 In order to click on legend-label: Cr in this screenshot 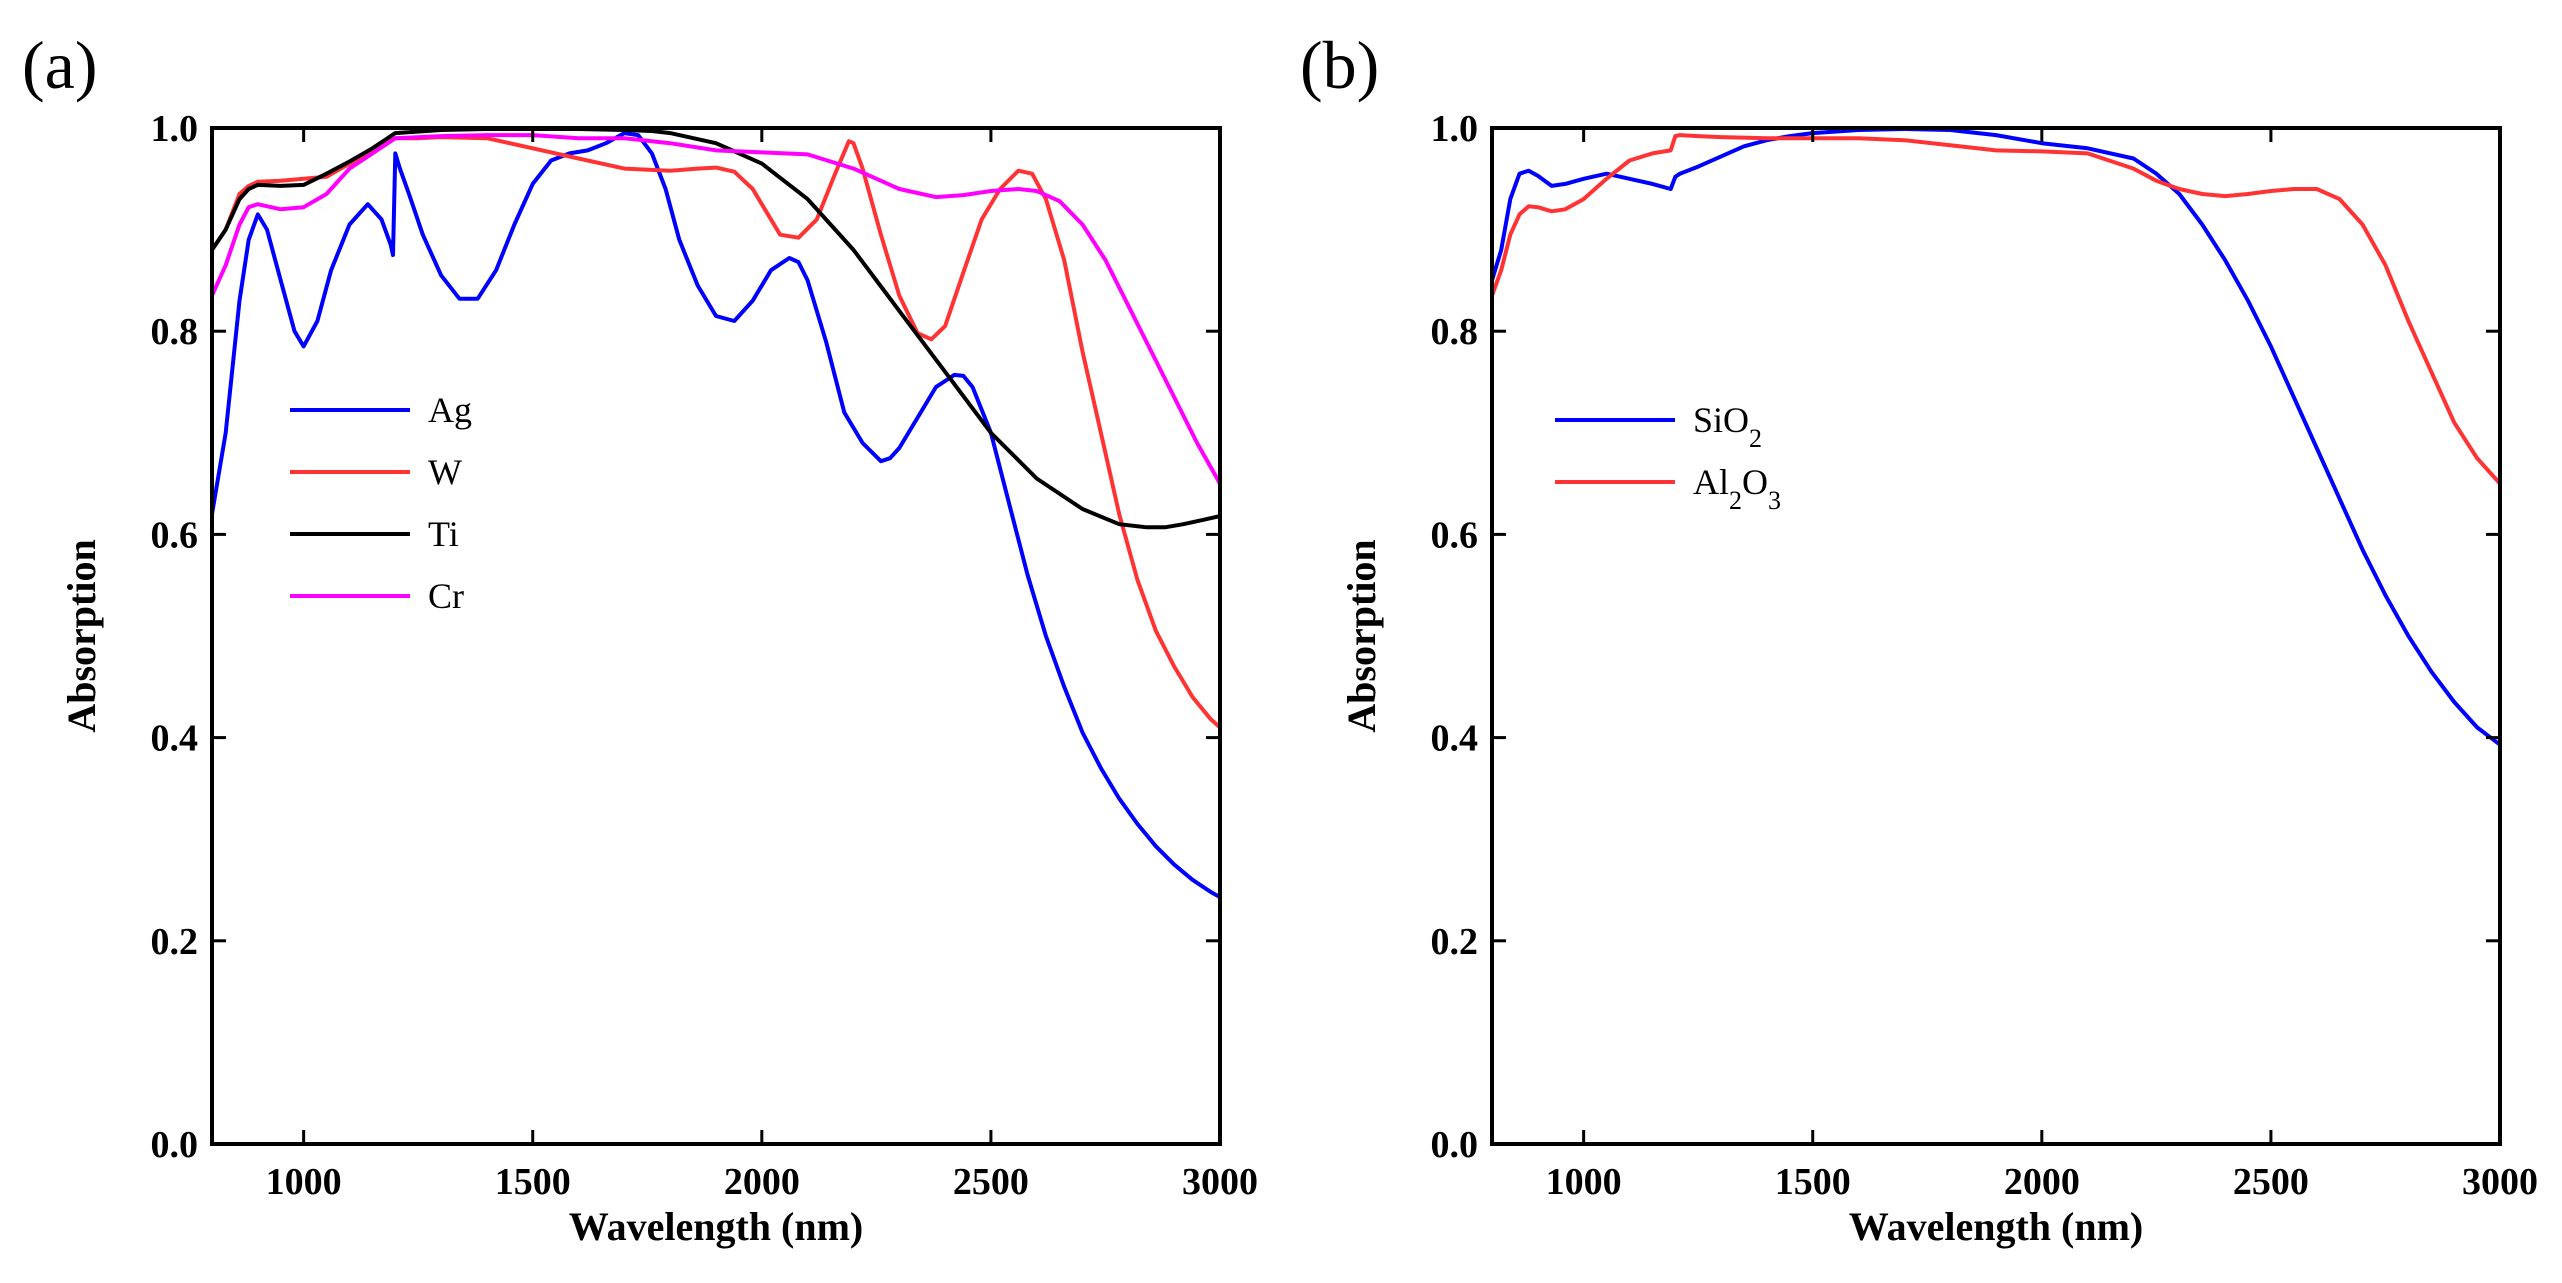, I will do `click(446, 596)`.